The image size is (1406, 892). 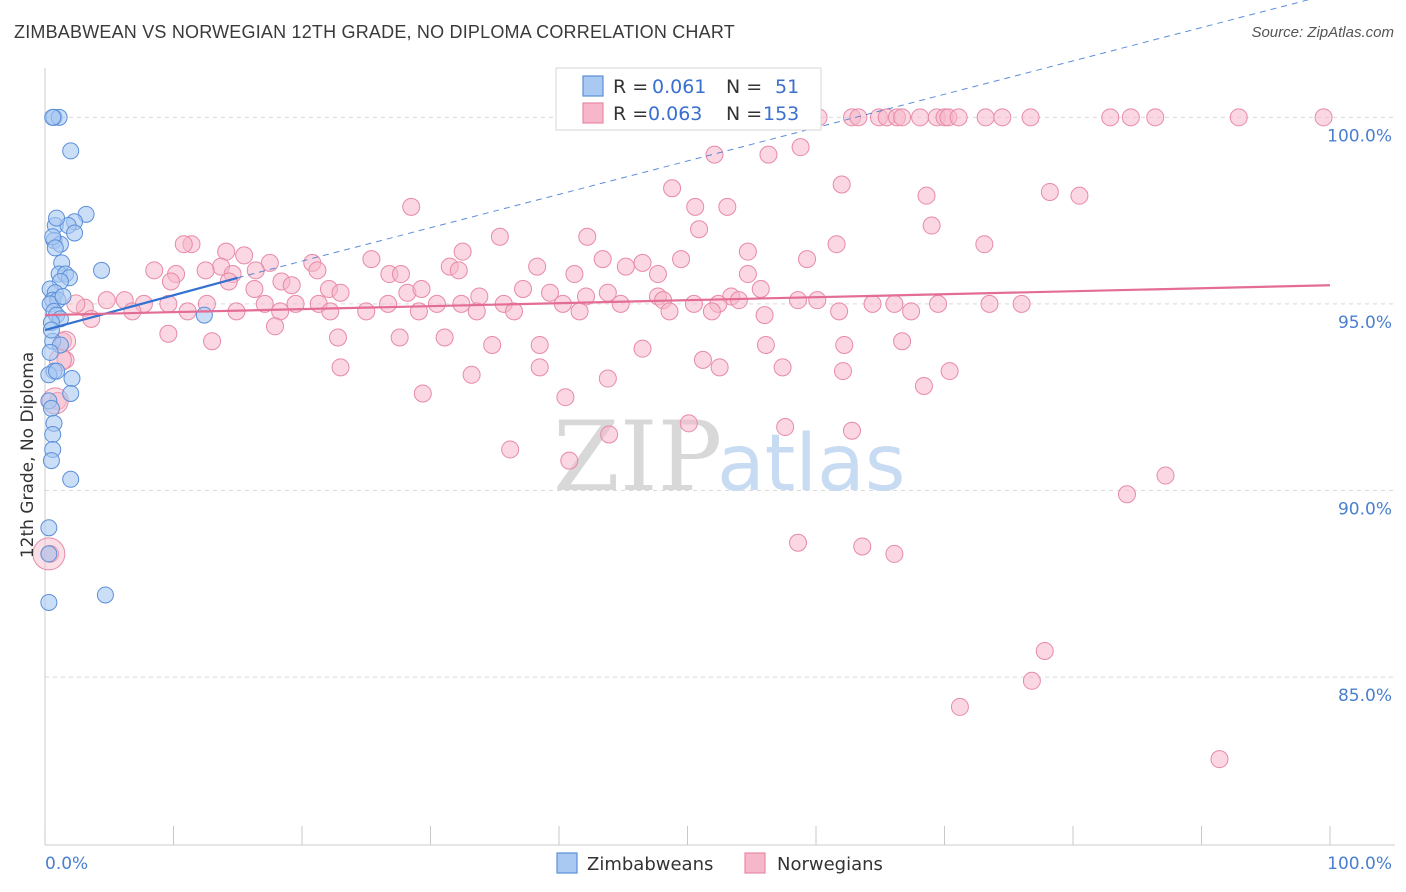 I want to click on bottom-legend-swatch-zimbabweans, so click(x=567, y=863).